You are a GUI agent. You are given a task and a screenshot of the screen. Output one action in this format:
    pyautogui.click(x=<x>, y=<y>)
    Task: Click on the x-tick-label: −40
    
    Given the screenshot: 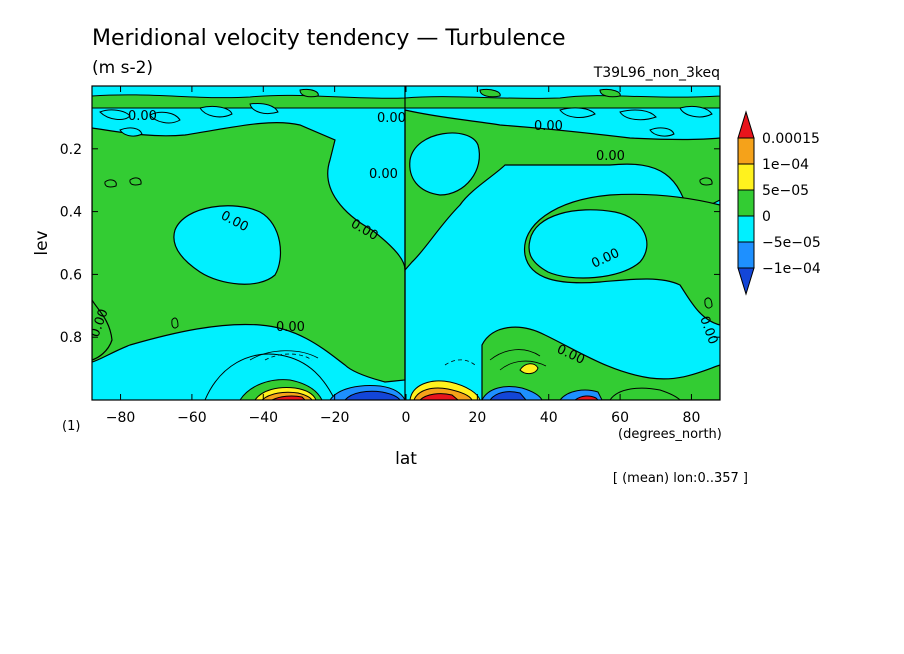 What is the action you would take?
    pyautogui.click(x=263, y=418)
    